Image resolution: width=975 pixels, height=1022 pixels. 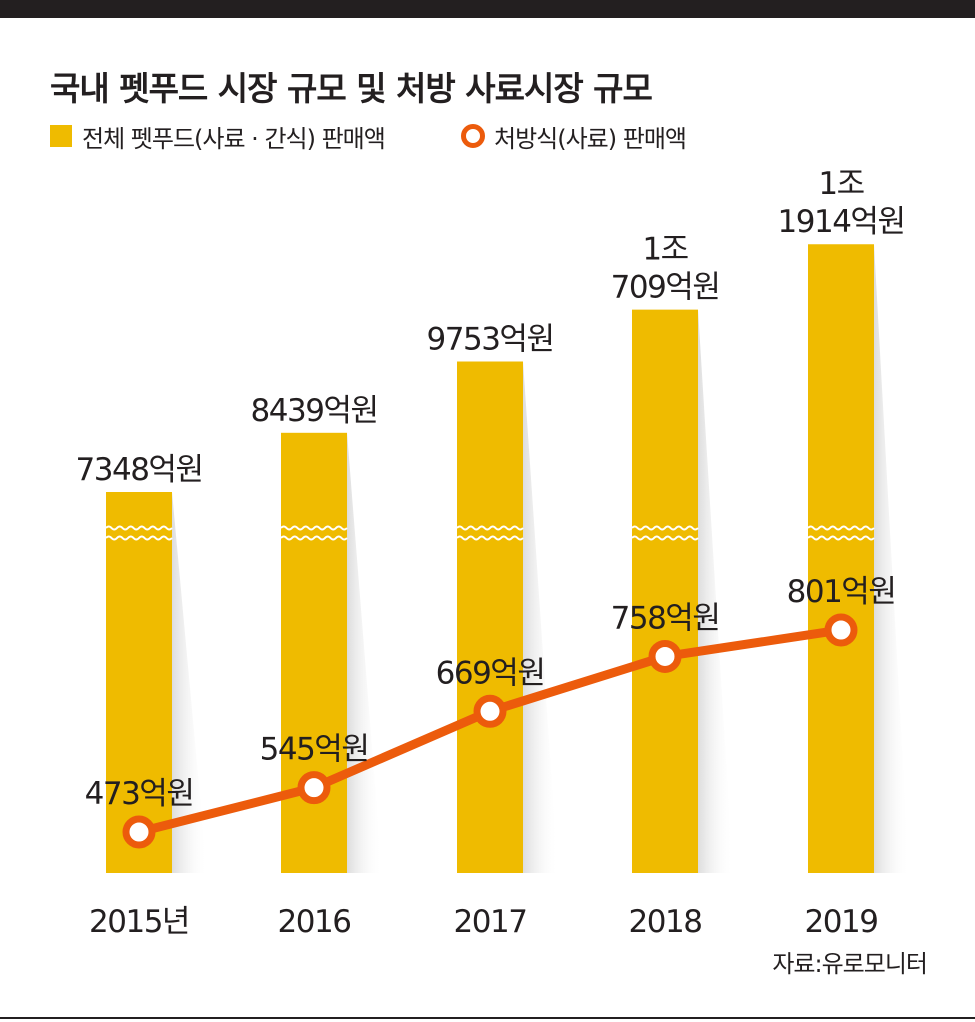 I want to click on legend-line-marker, so click(x=473, y=136).